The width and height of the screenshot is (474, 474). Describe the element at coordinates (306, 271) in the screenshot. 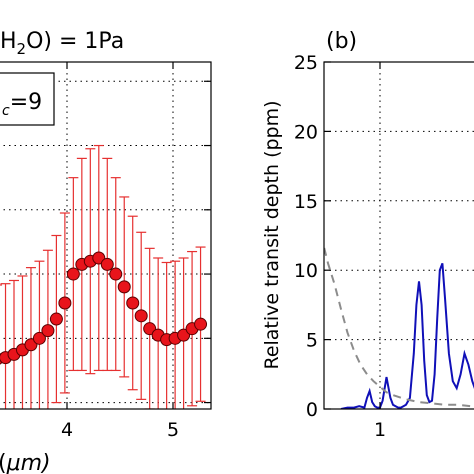

I see `y-tick-label: 10` at that location.